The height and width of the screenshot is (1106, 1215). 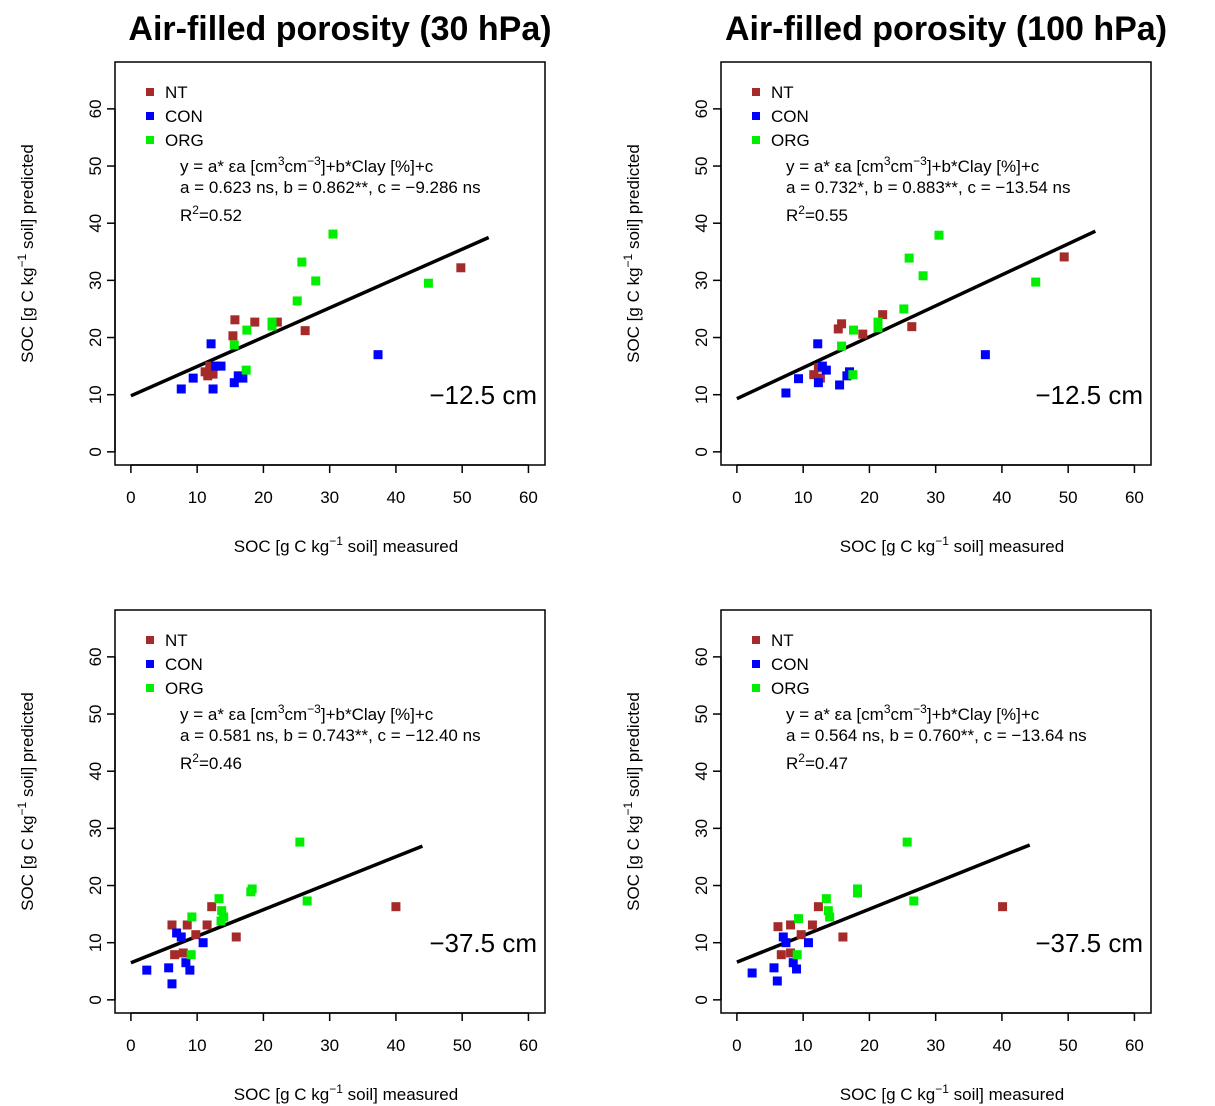 What do you see at coordinates (314, 709) in the screenshot?
I see `superscript: −3` at bounding box center [314, 709].